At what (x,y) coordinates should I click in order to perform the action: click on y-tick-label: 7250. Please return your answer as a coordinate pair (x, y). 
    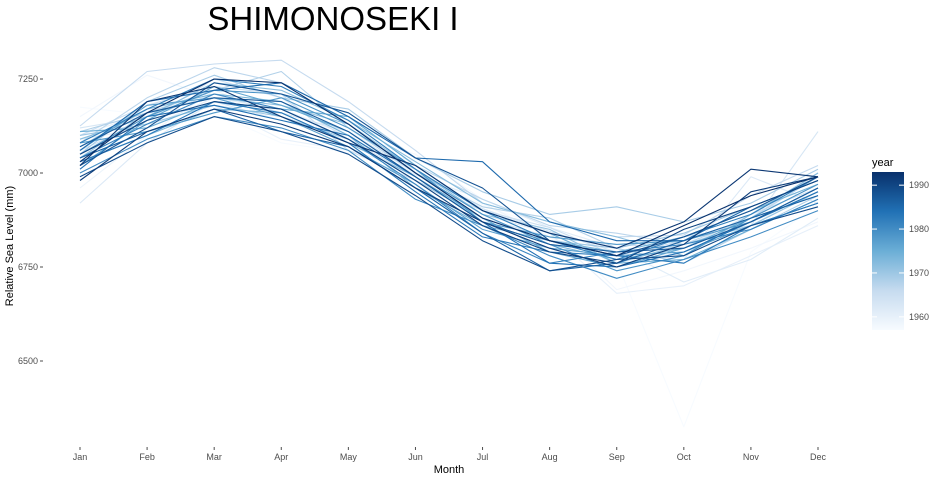
    Looking at the image, I should click on (28, 79).